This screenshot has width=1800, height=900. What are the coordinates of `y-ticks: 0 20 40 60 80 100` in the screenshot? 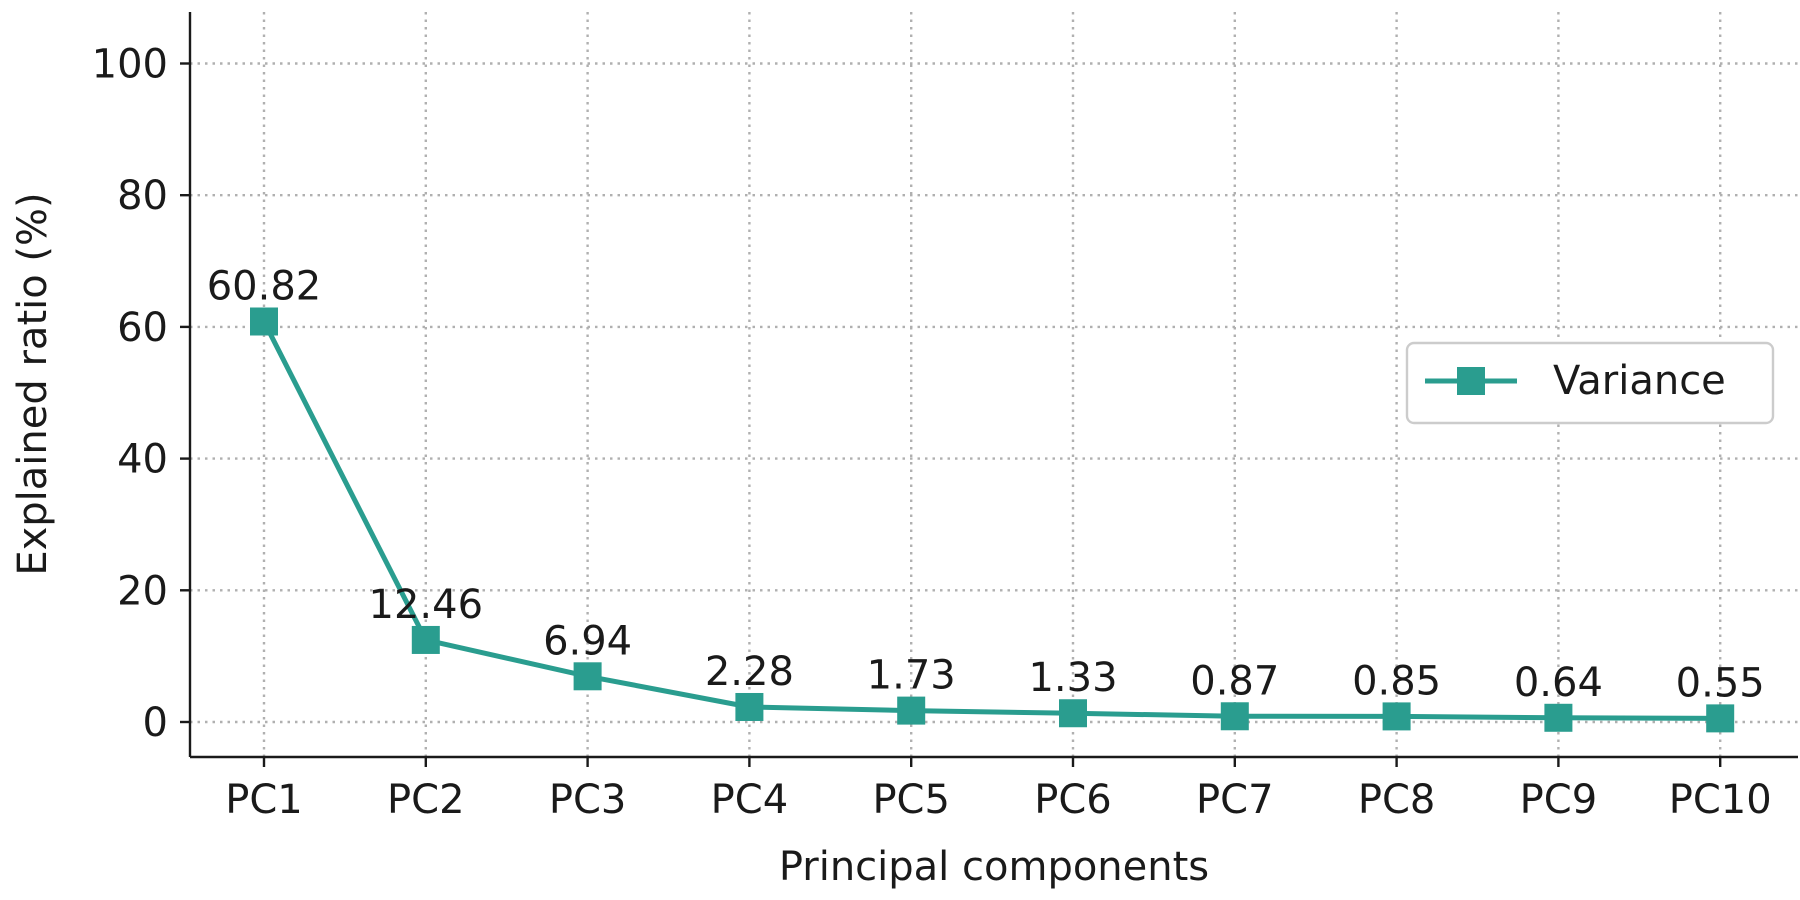 It's located at (141, 394).